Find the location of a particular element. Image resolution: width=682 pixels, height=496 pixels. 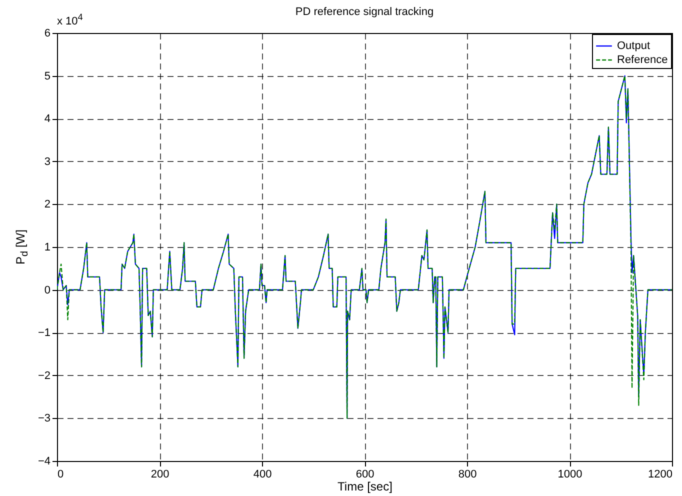

y-tick-label: 0 is located at coordinates (47, 290).